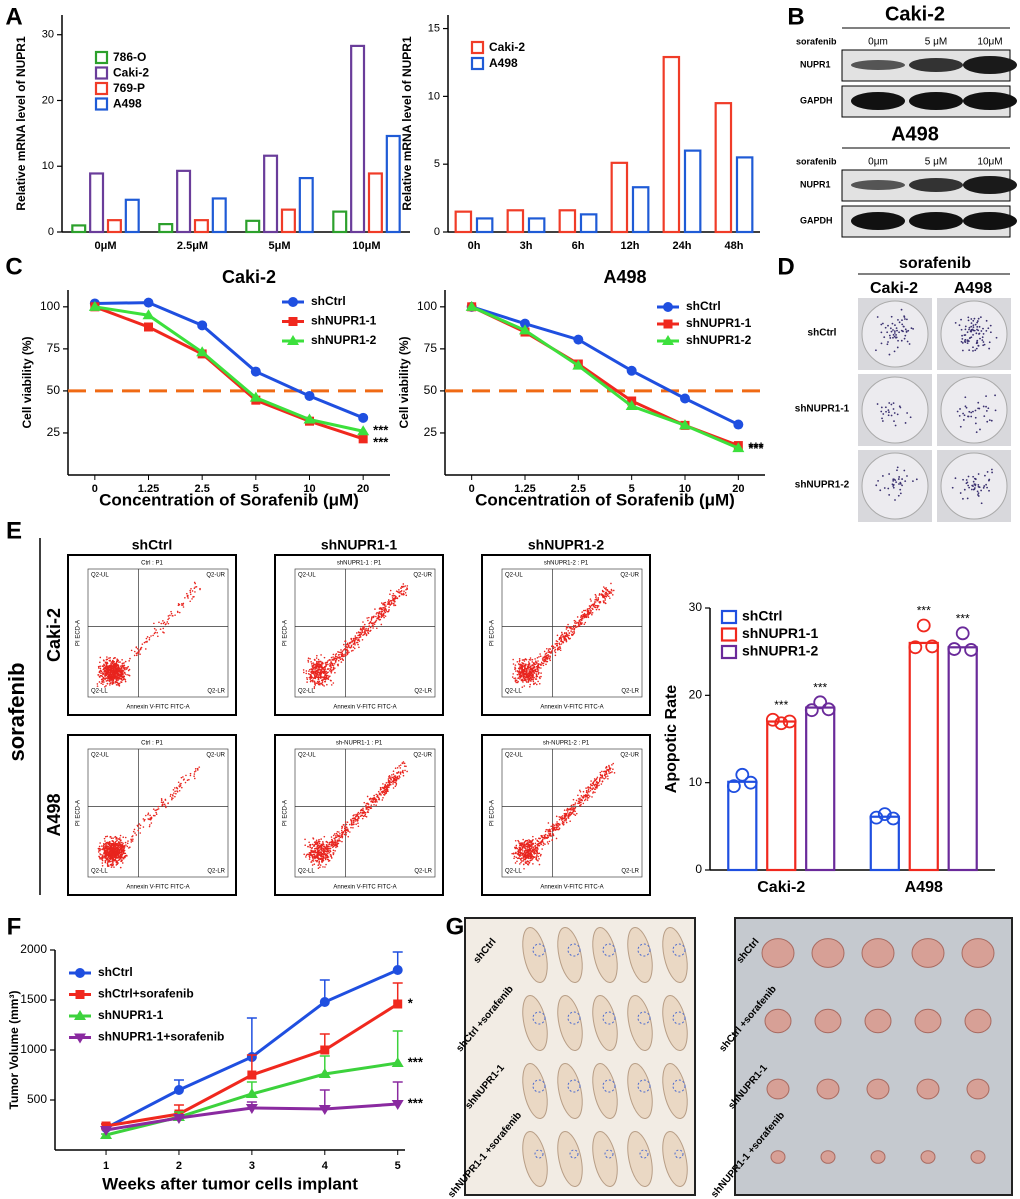  What do you see at coordinates (423, 872) in the screenshot?
I see `quadrant-label: Q2-LR` at bounding box center [423, 872].